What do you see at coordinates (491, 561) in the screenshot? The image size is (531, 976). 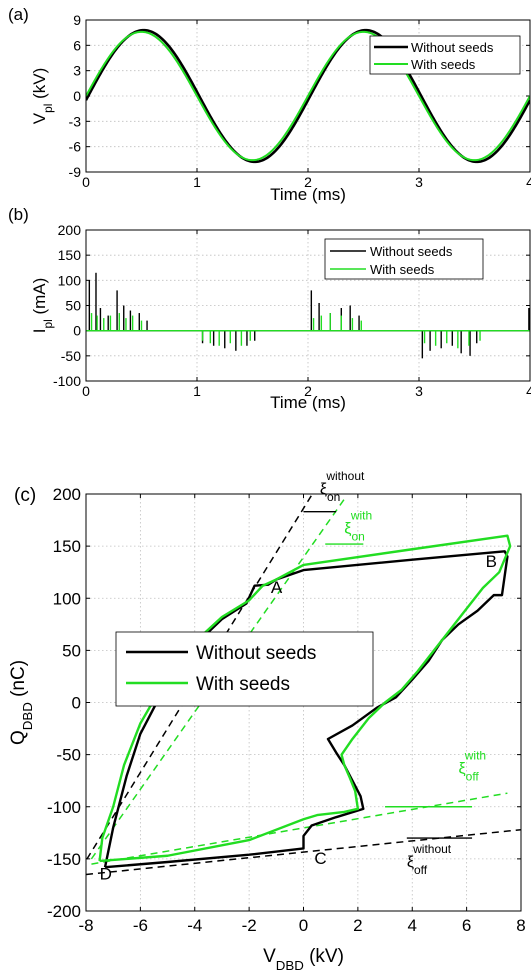 I see `point-label-B: B` at bounding box center [491, 561].